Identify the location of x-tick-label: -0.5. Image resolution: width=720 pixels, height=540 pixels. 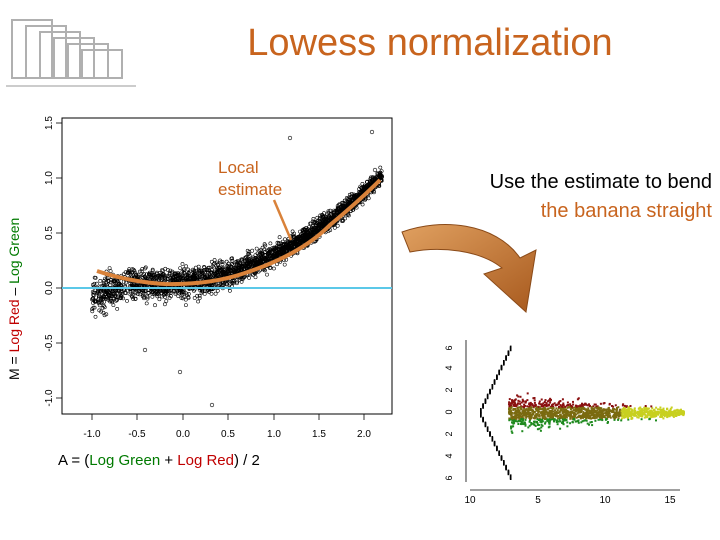
(137, 434).